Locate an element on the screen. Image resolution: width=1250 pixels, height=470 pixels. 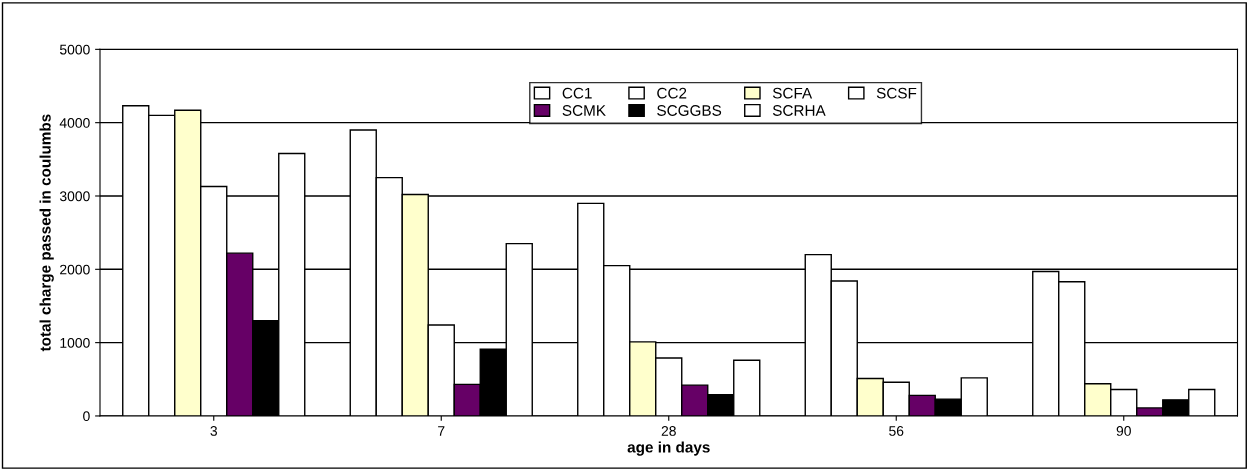
legend-label: SCGGBS is located at coordinates (689, 110).